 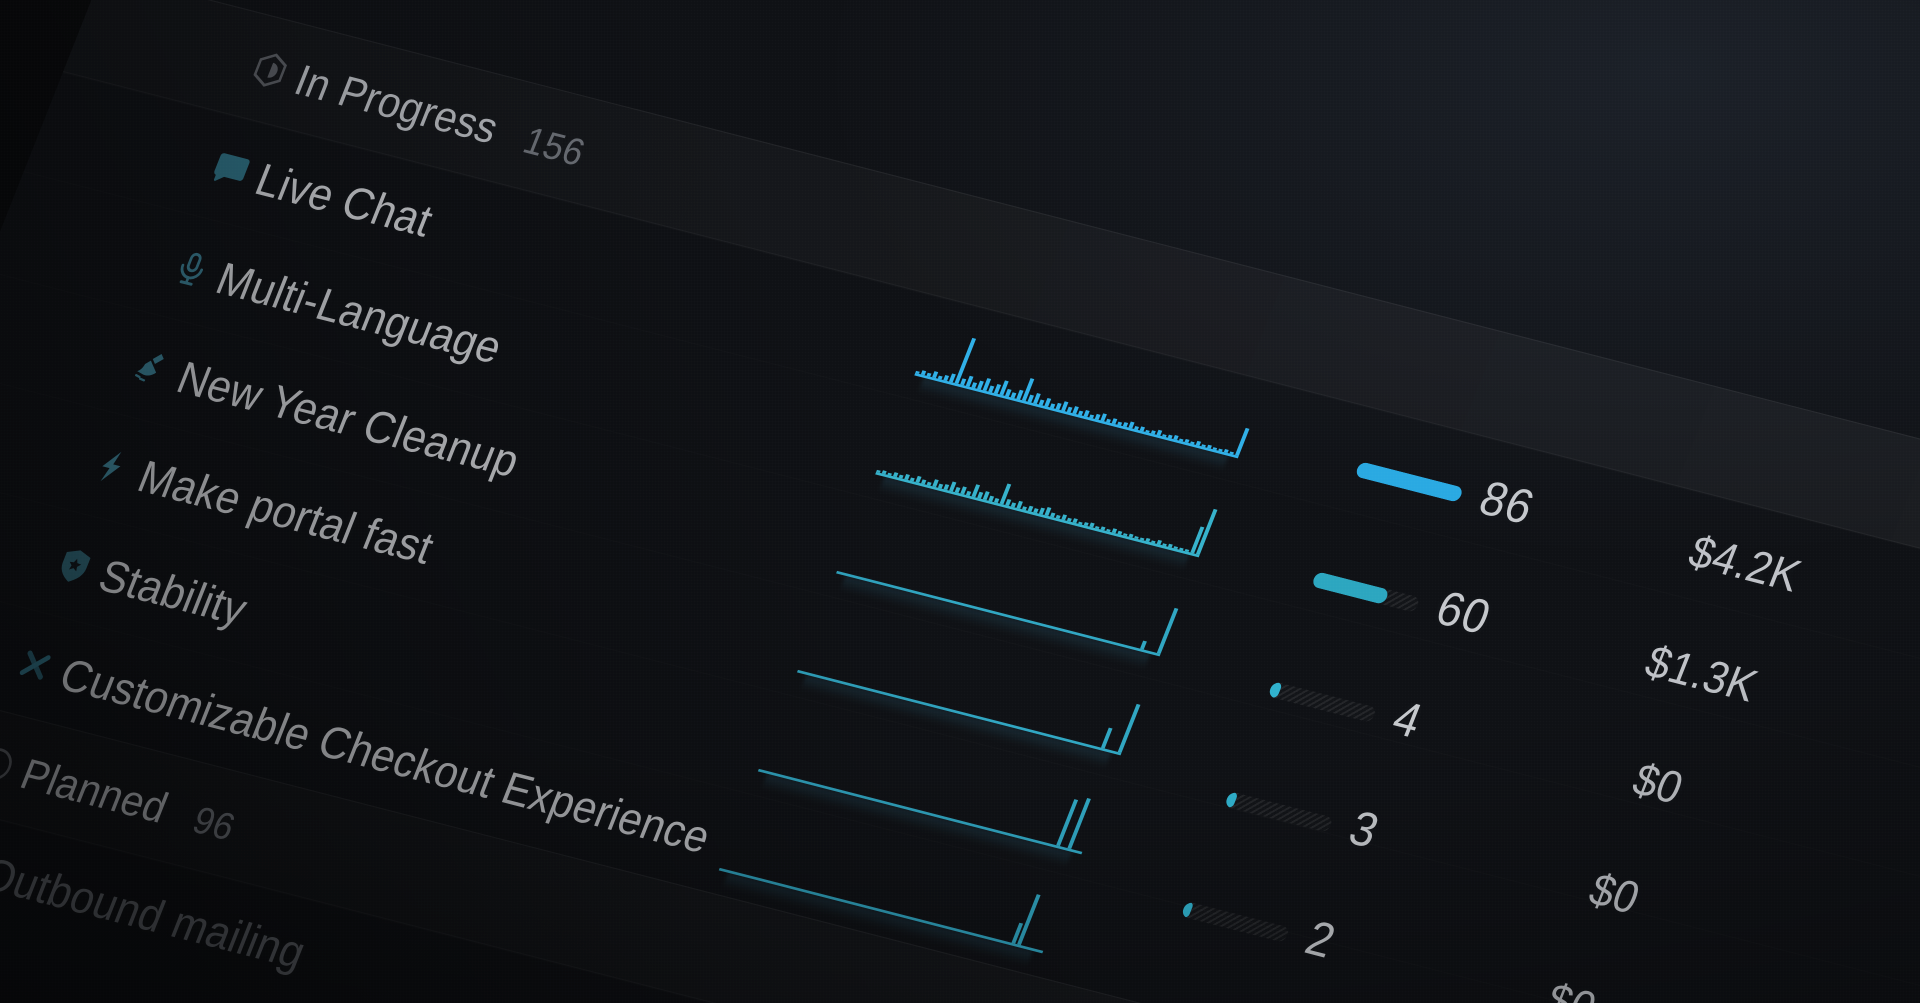 What do you see at coordinates (1745, 564) in the screenshot?
I see `revenue-value: $4.2K` at bounding box center [1745, 564].